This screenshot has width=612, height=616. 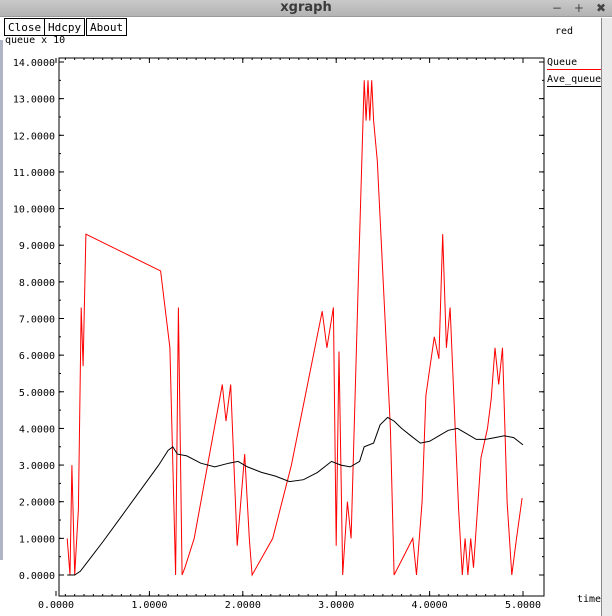 I want to click on x-tick-label: 2.0000, so click(x=243, y=605).